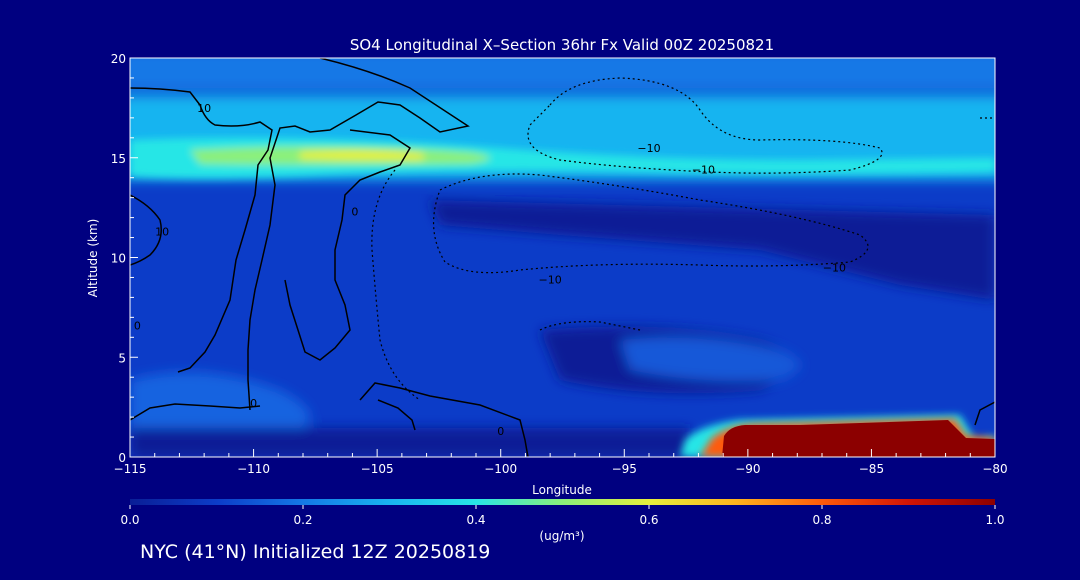  Describe the element at coordinates (118, 159) in the screenshot. I see `y-tick-label: 15` at that location.